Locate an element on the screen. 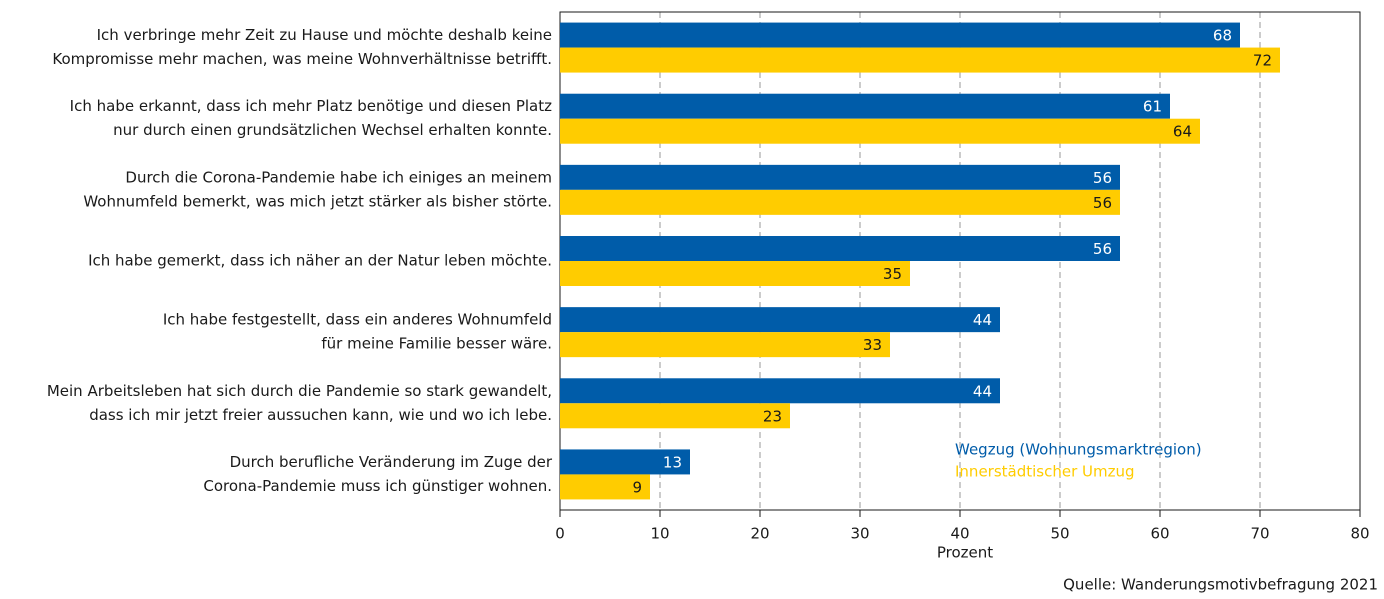  x-tick-label: 0 is located at coordinates (560, 534).